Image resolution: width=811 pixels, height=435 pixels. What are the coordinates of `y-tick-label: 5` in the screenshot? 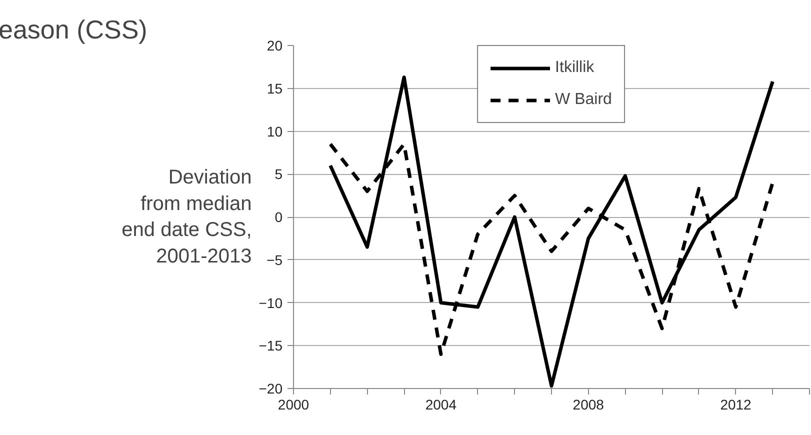 It's located at (278, 174).